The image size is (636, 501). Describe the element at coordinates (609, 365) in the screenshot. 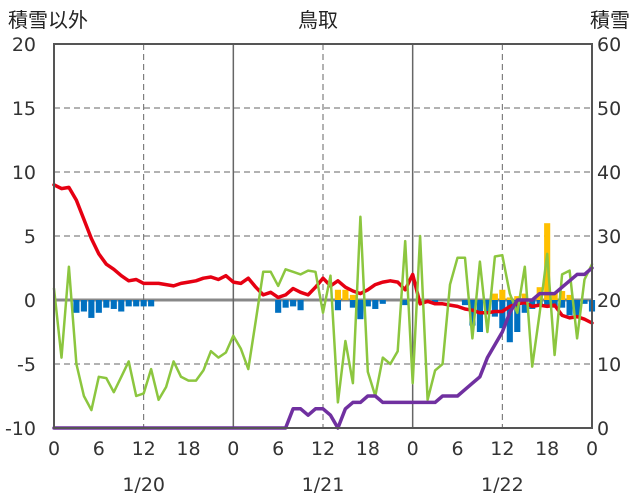

I see `right-tick-label: 10` at that location.